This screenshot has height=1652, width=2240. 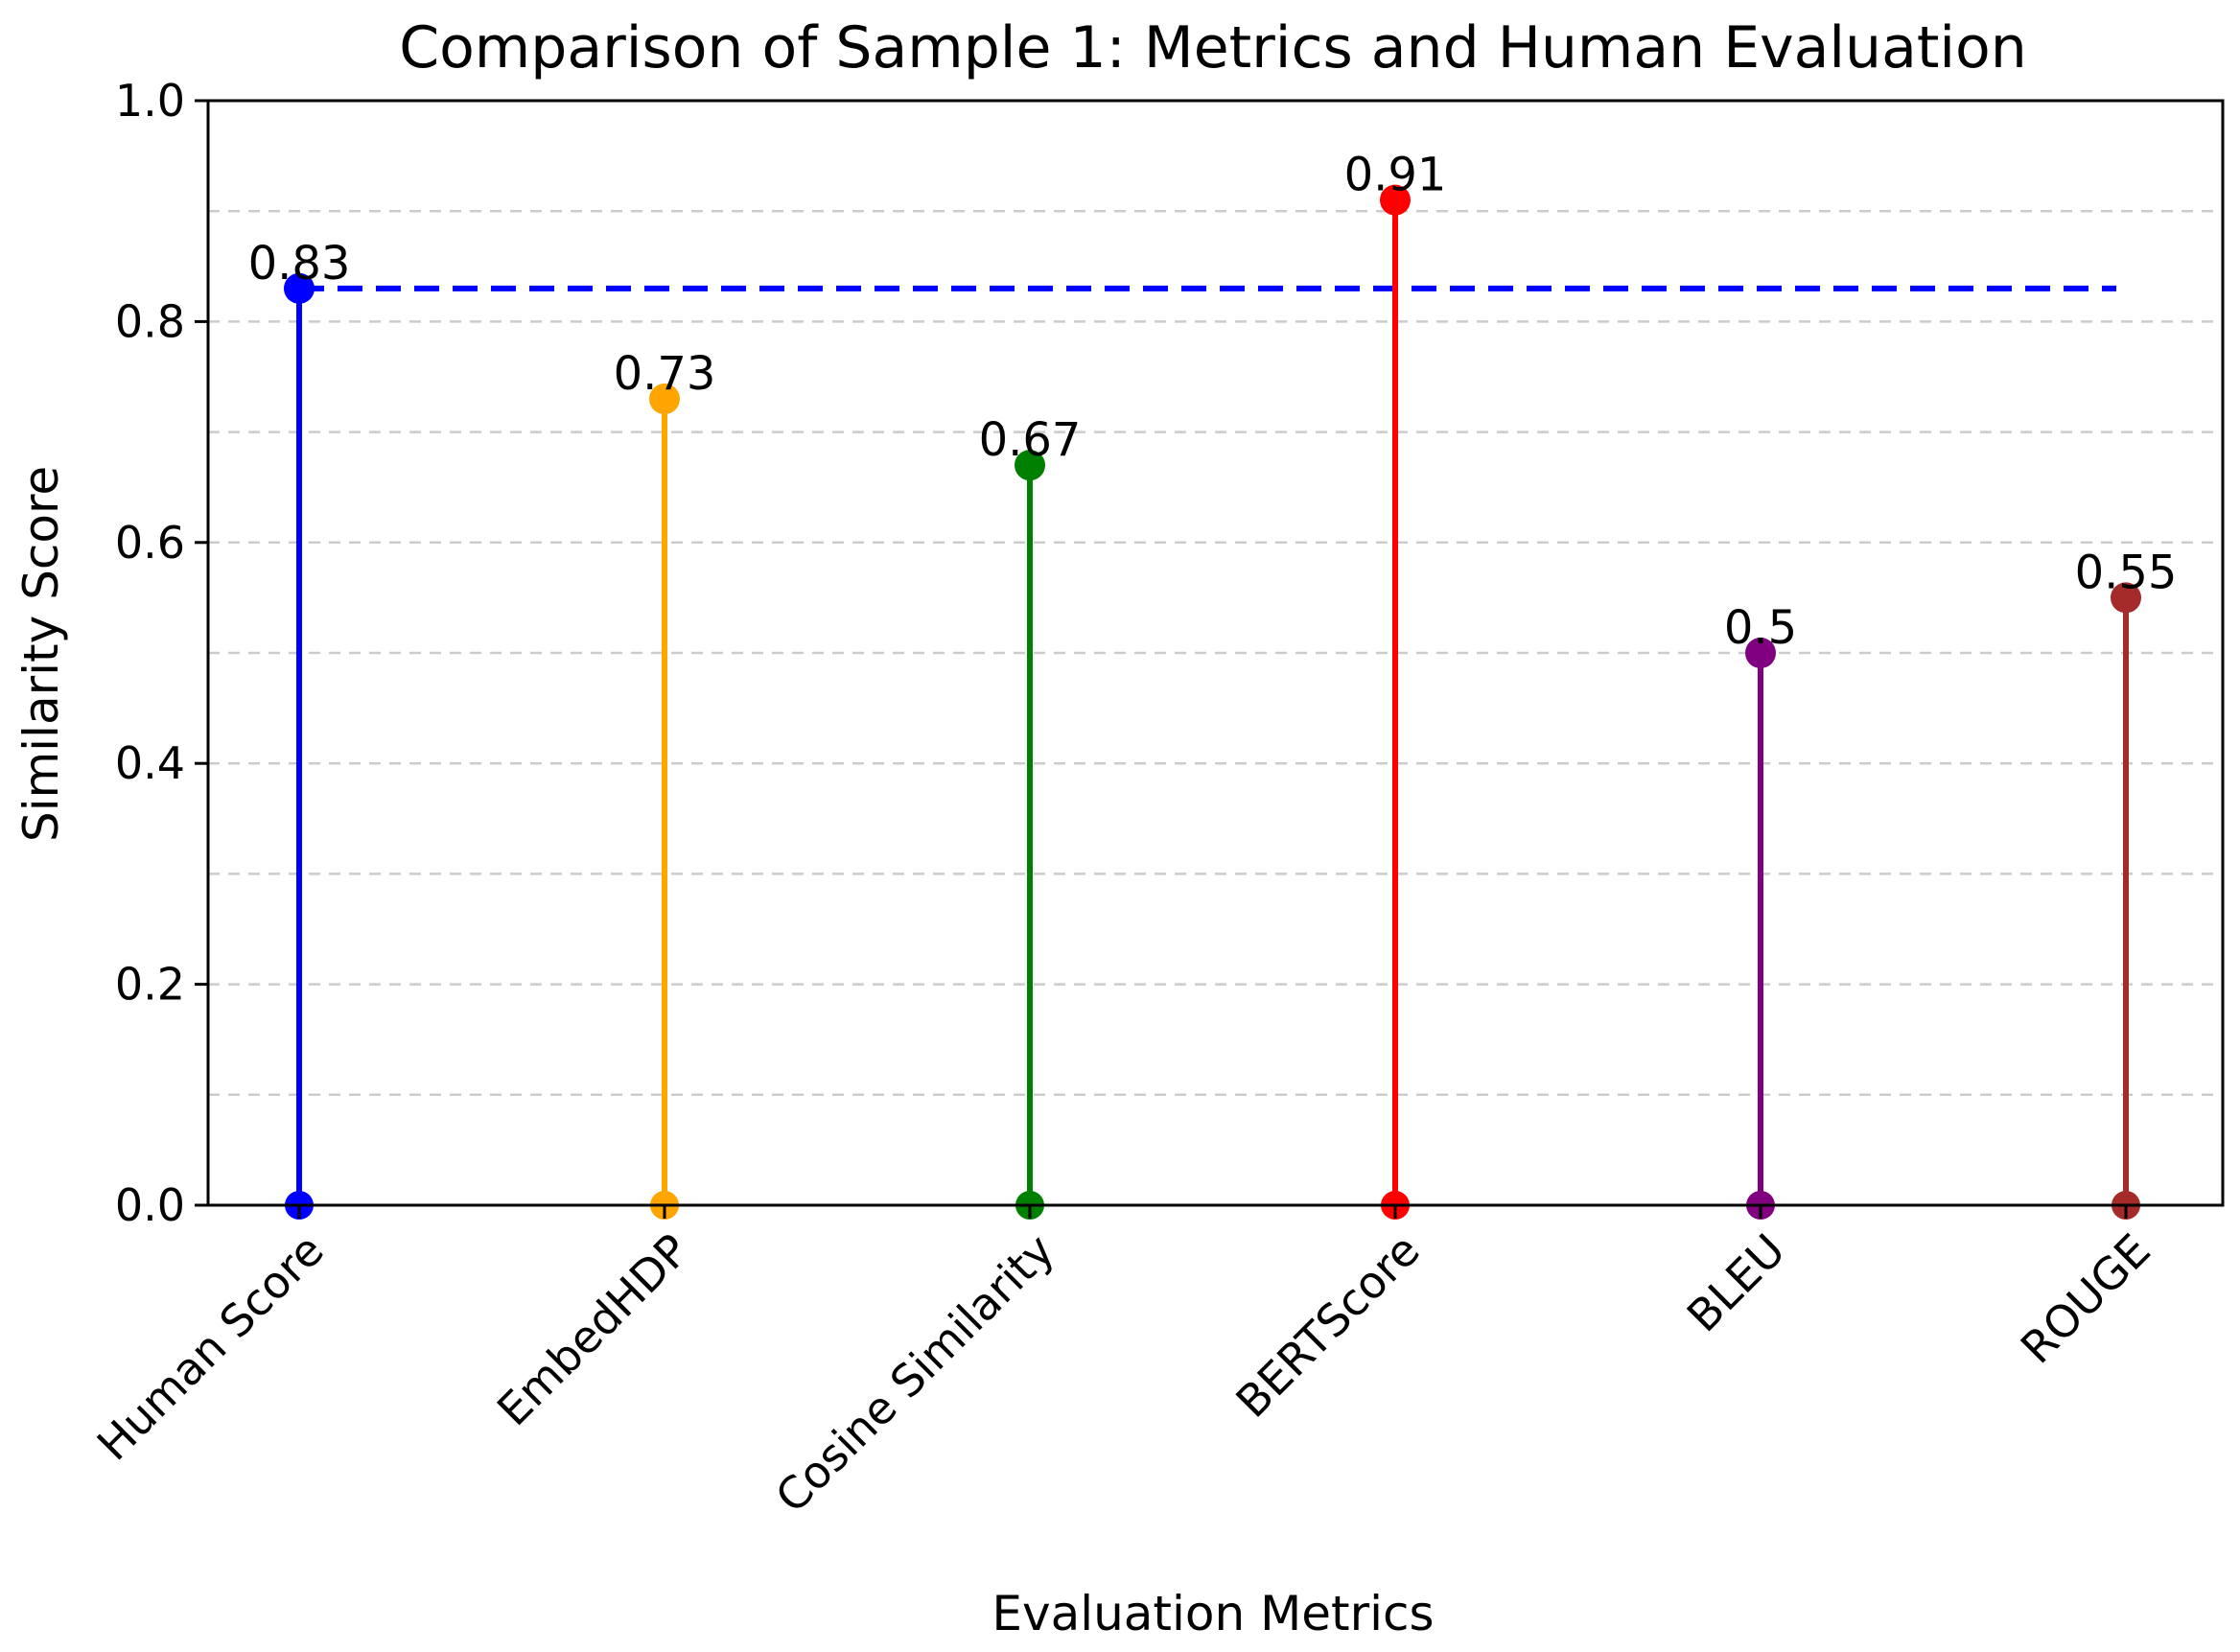 I want to click on point-human-score, so click(x=299, y=288).